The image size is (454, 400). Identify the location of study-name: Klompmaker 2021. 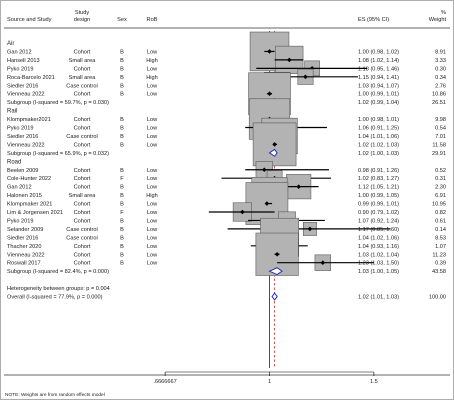
(29, 205).